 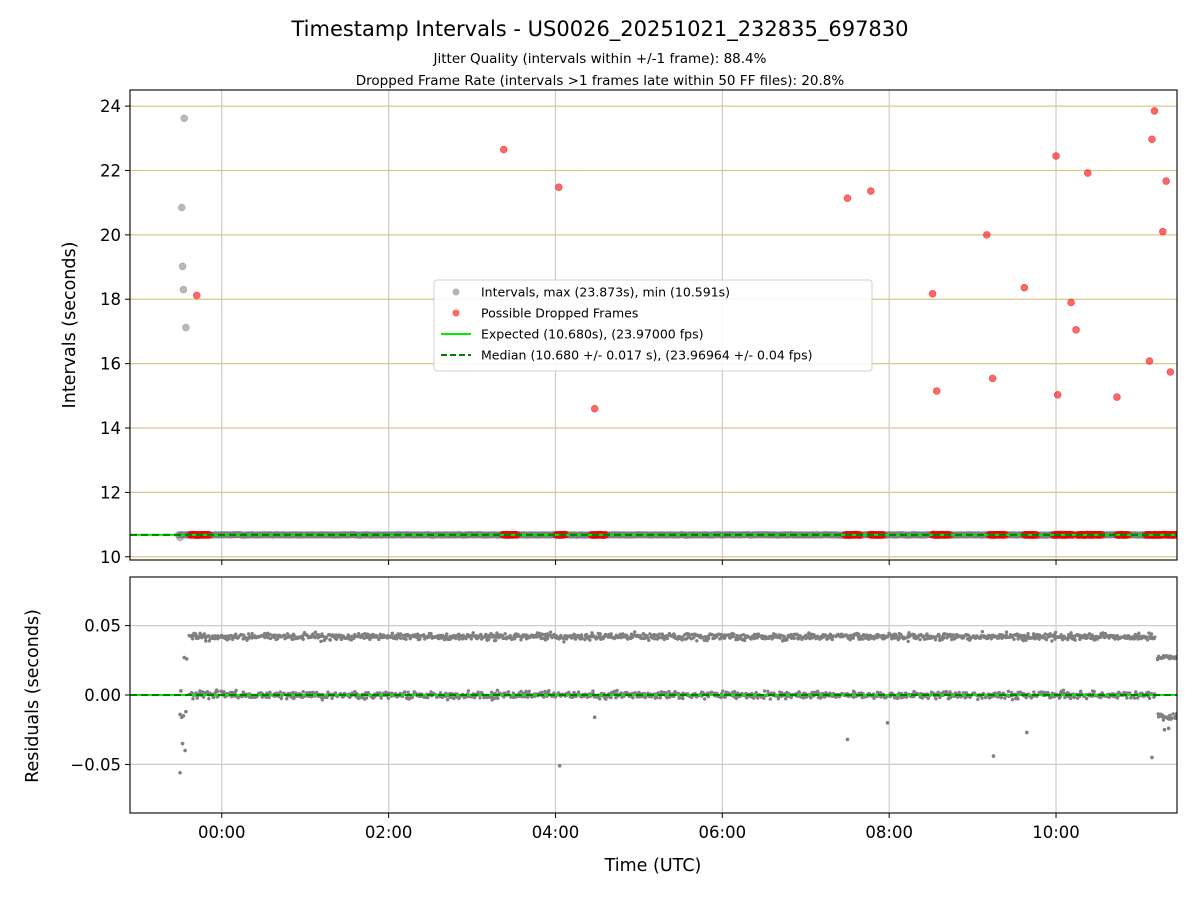 I want to click on time-x-axis-label: Time (UTC), so click(x=653, y=866).